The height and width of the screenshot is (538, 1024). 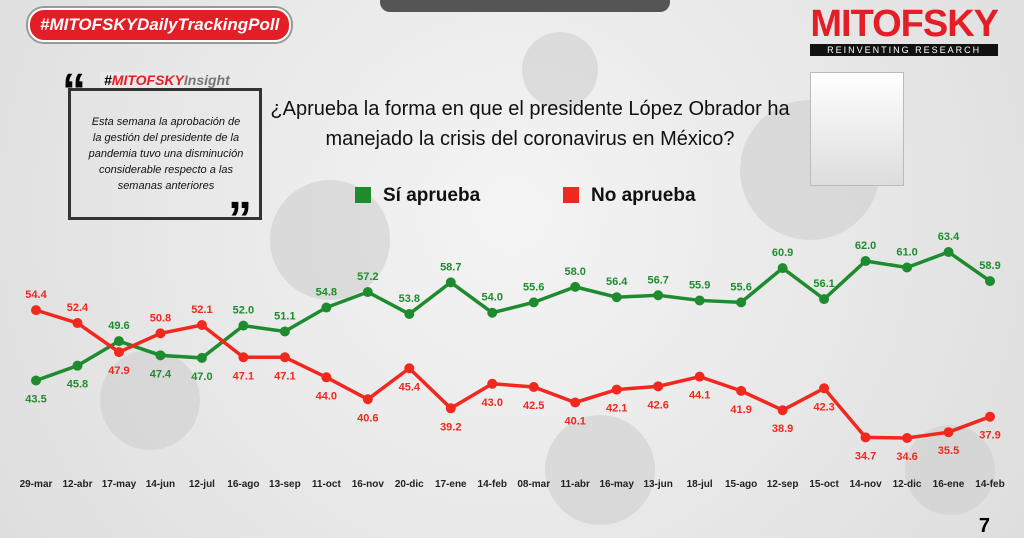 I want to click on data-label: 34.7, so click(x=865, y=456).